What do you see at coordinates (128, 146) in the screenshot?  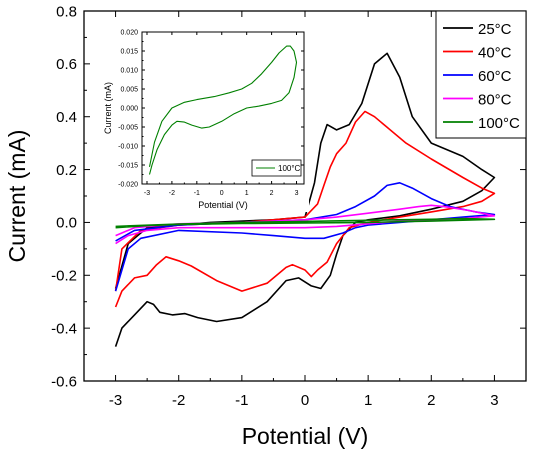 I see `inset-y-tick-label-2: -0.010` at bounding box center [128, 146].